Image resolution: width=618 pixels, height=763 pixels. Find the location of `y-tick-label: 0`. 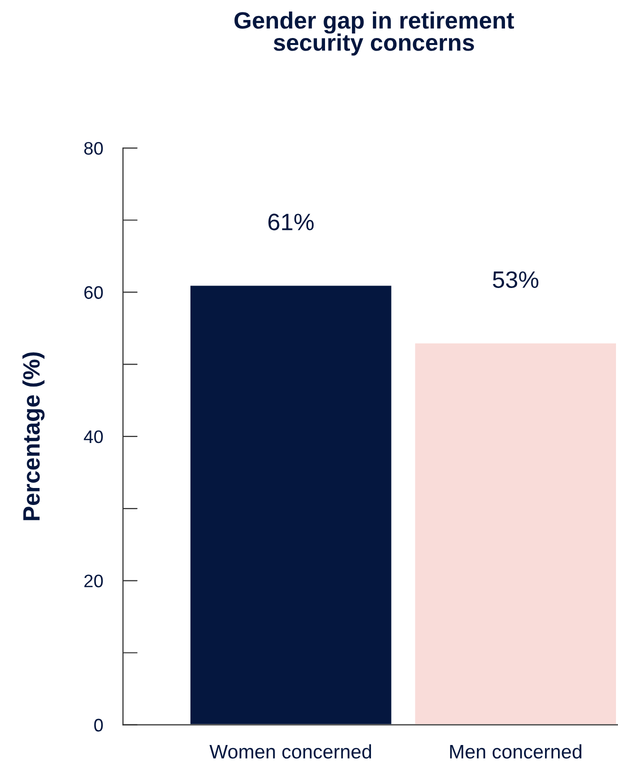

y-tick-label: 0 is located at coordinates (98, 725).